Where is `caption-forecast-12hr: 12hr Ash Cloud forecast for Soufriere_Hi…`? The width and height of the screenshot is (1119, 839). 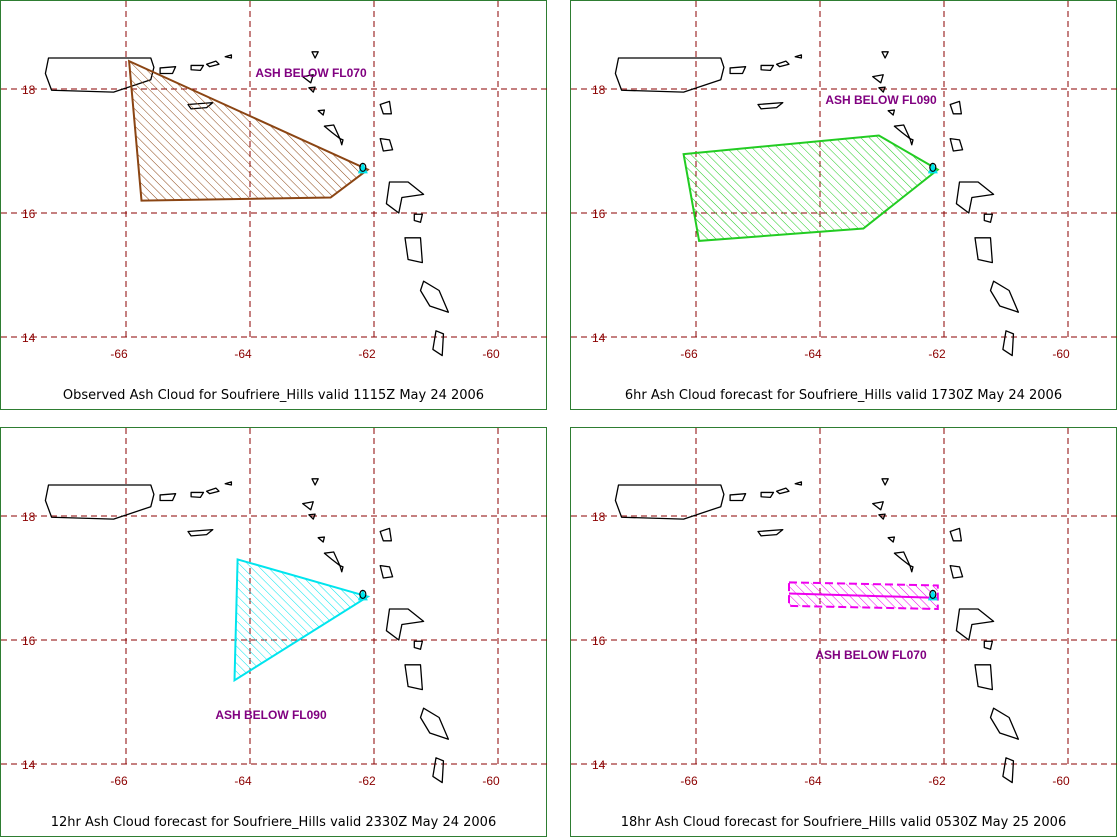
caption-forecast-12hr: 12hr Ash Cloud forecast for Soufriere_Hi… is located at coordinates (273, 822).